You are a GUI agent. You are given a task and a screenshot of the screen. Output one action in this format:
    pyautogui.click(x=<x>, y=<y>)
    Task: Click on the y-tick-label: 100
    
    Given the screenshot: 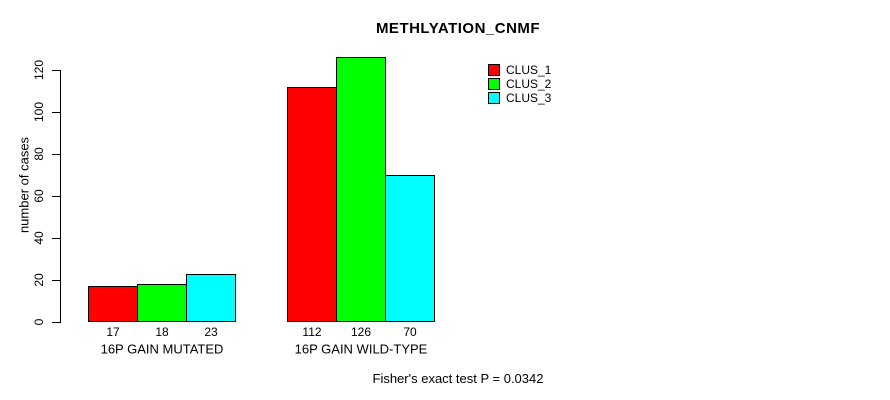 What is the action you would take?
    pyautogui.click(x=39, y=112)
    